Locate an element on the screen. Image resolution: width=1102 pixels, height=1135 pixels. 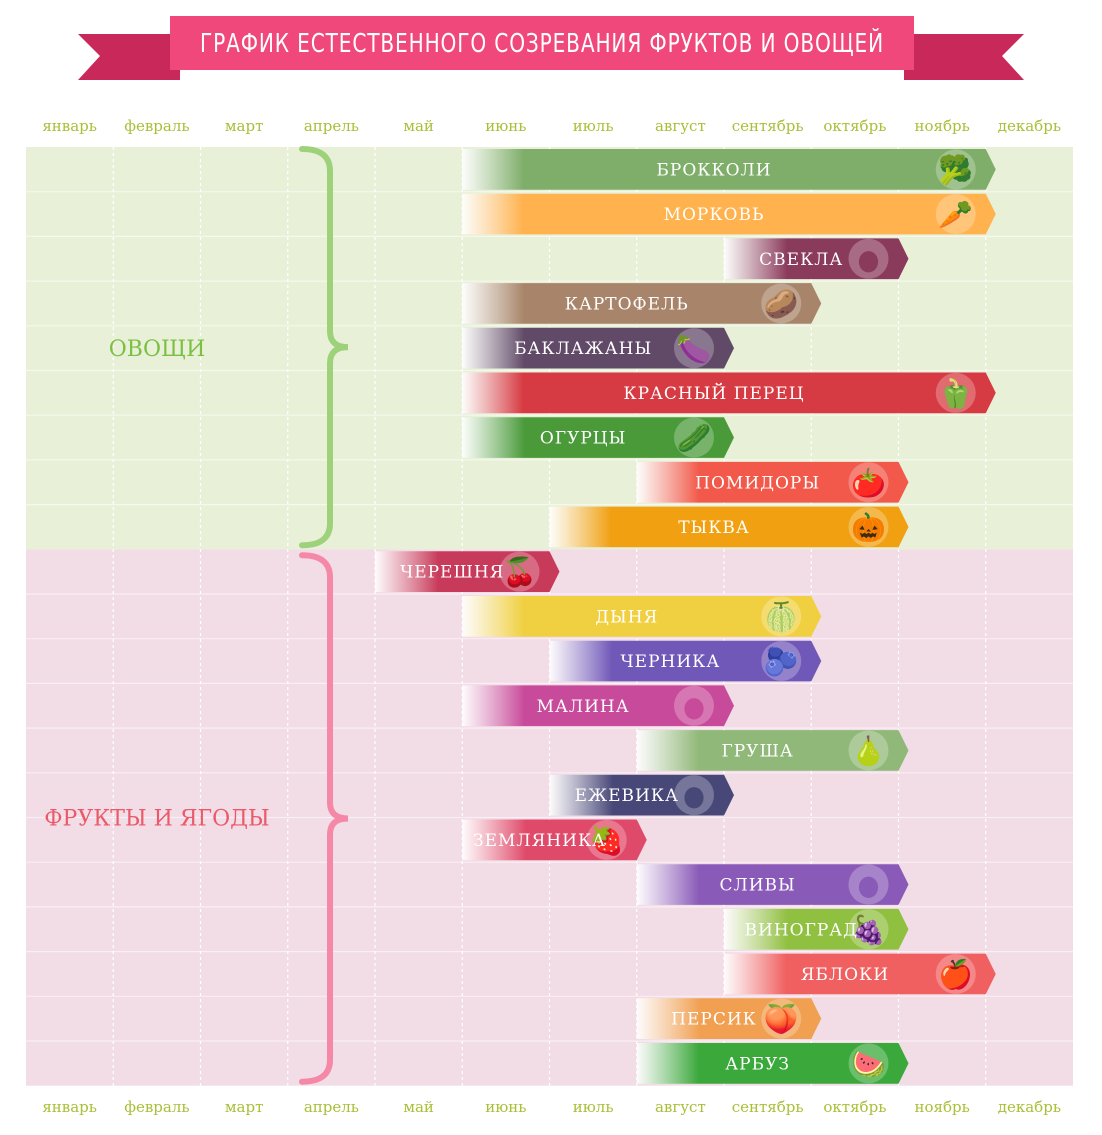
bar-5: 🫑 КРАСНЫЙ ПЕРЕЦ is located at coordinates (729, 393).